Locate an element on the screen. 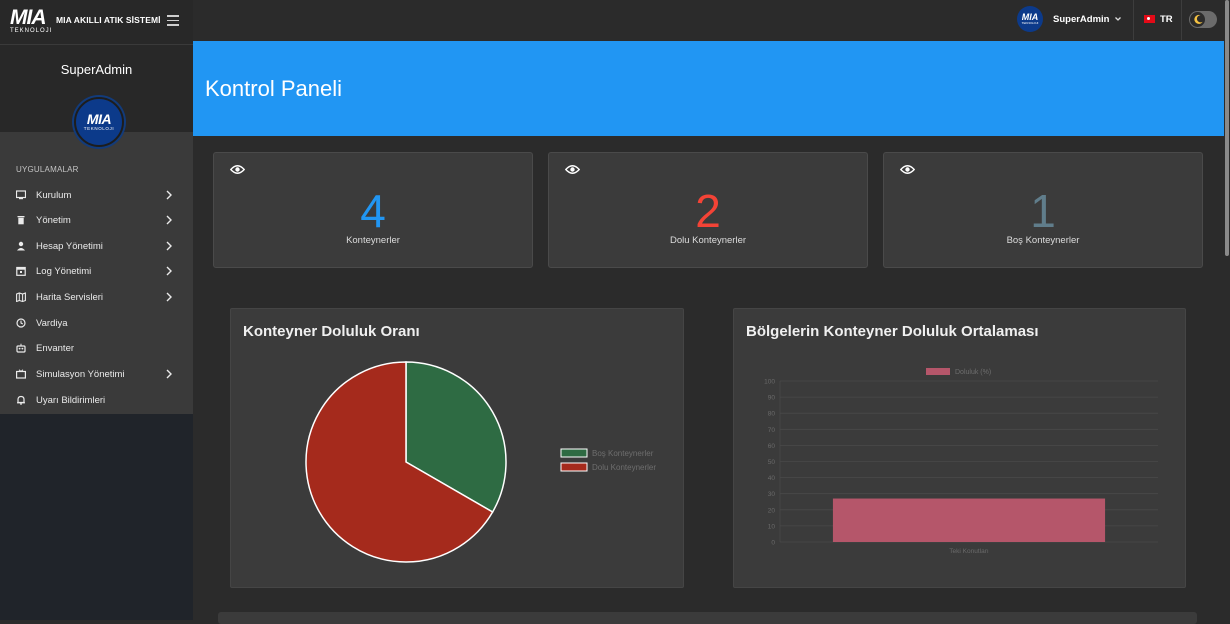 The height and width of the screenshot is (624, 1230). scrollbar-thumb is located at coordinates (1227, 128).